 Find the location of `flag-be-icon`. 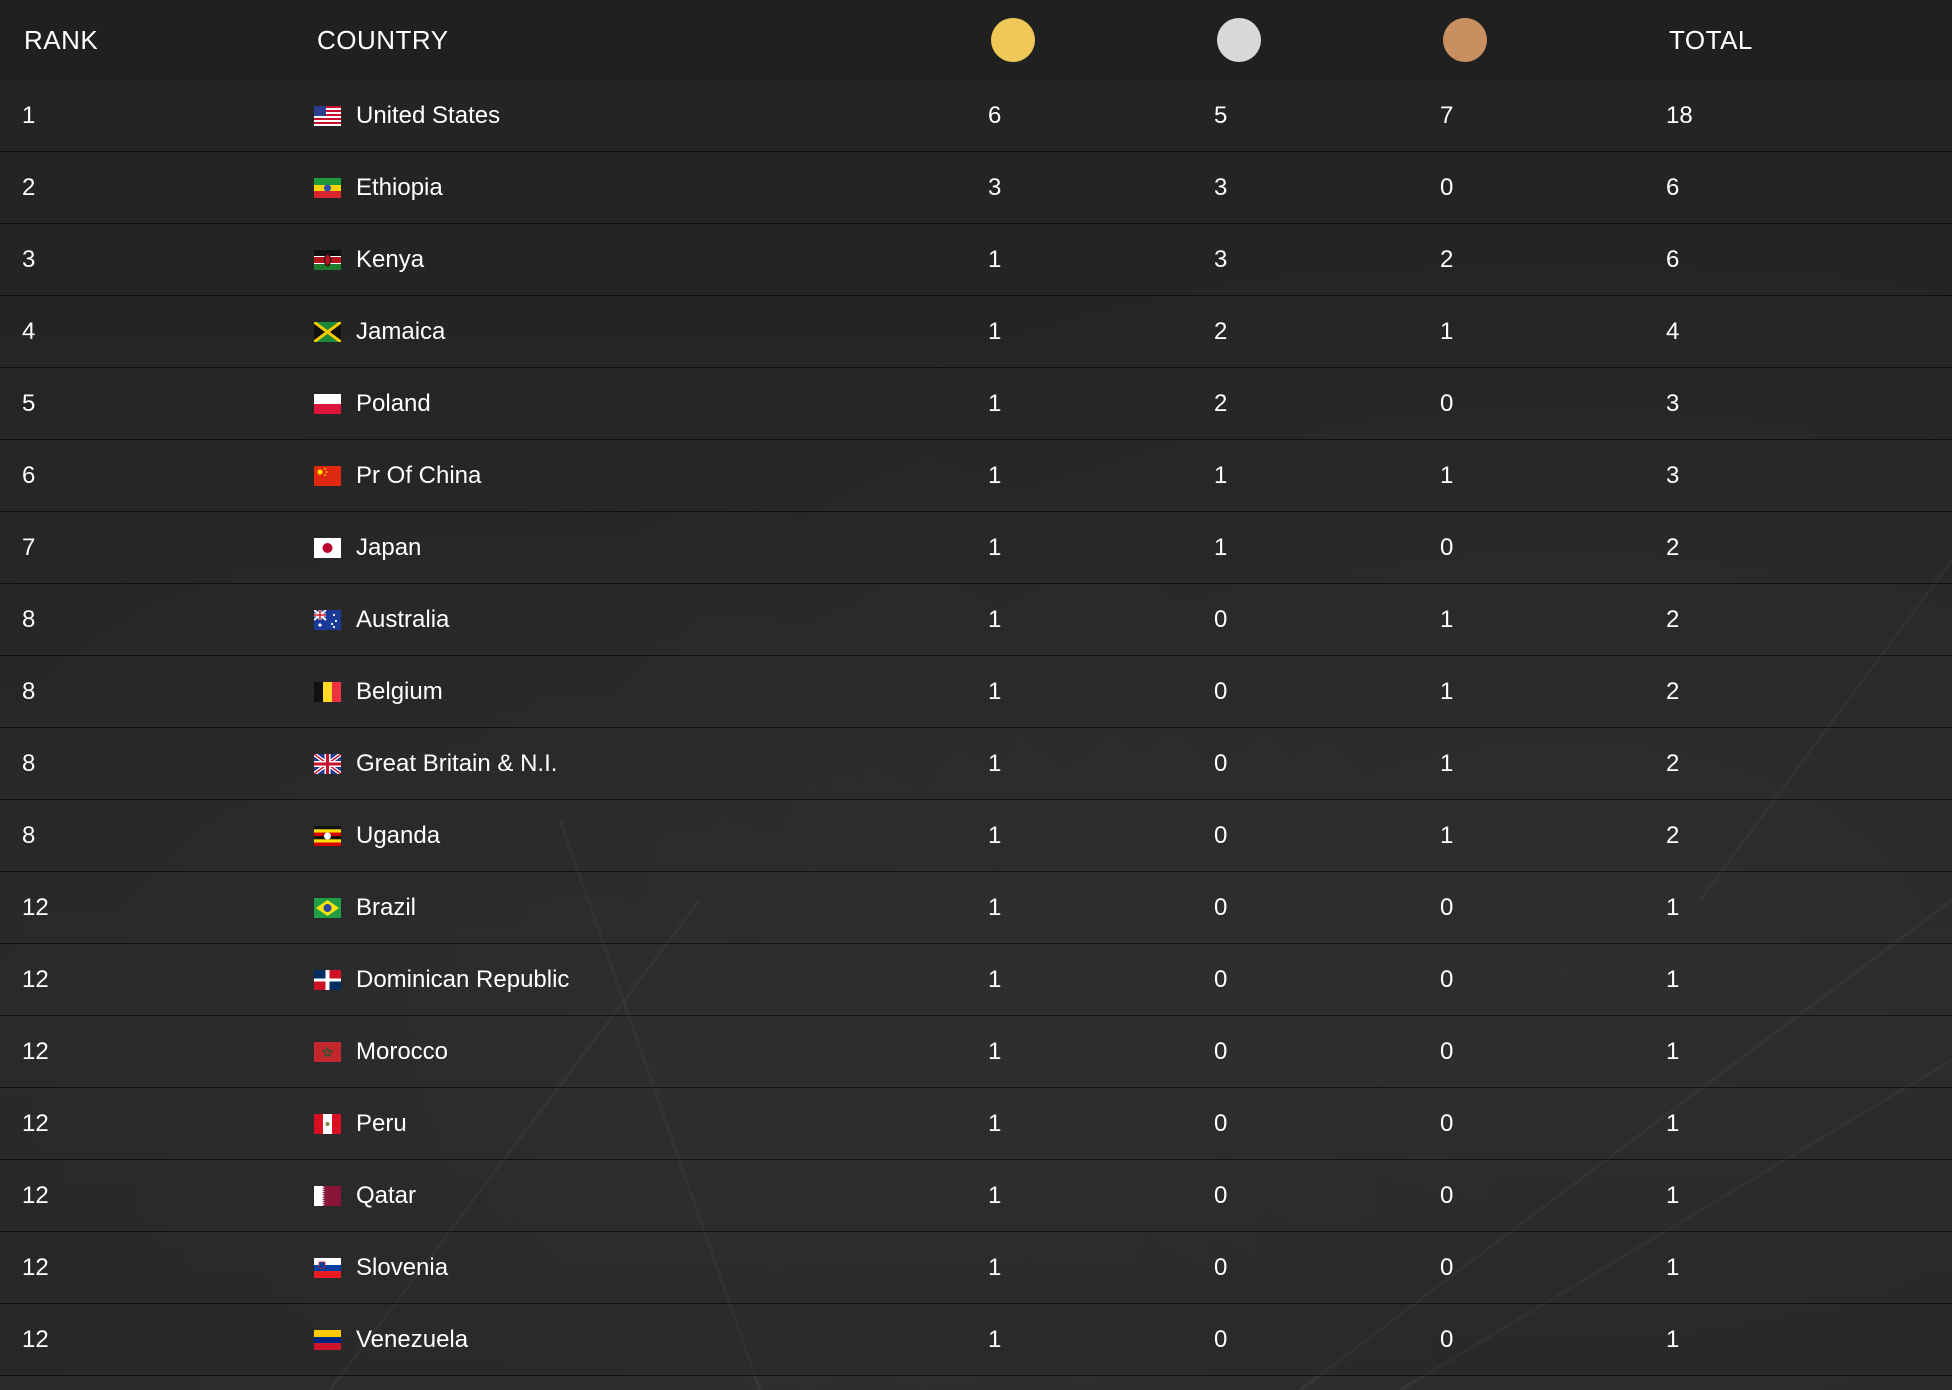

flag-be-icon is located at coordinates (327, 691).